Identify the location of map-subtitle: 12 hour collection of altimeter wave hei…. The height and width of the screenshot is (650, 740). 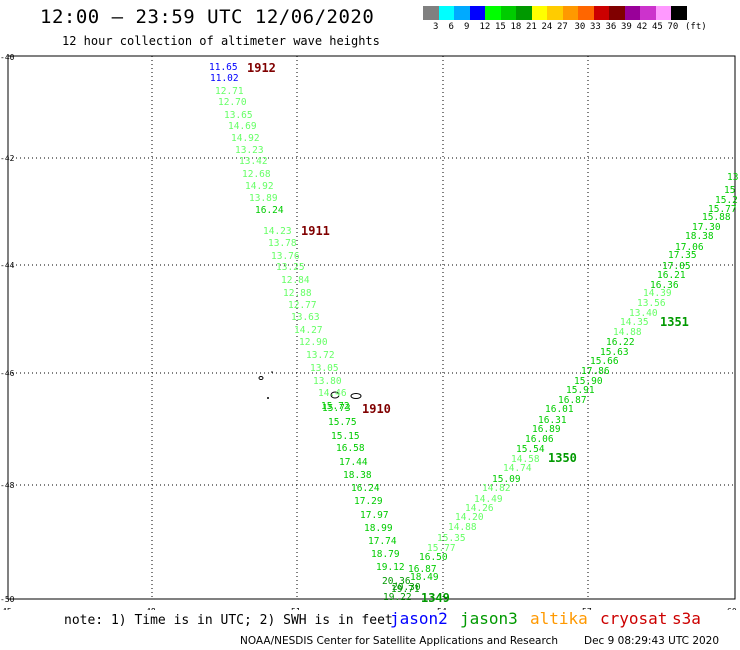
(221, 41).